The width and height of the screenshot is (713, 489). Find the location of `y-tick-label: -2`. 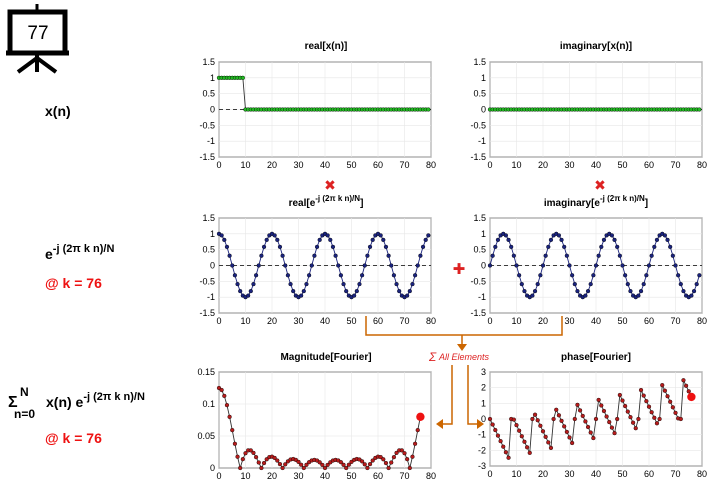

y-tick-label: -2 is located at coordinates (482, 450).